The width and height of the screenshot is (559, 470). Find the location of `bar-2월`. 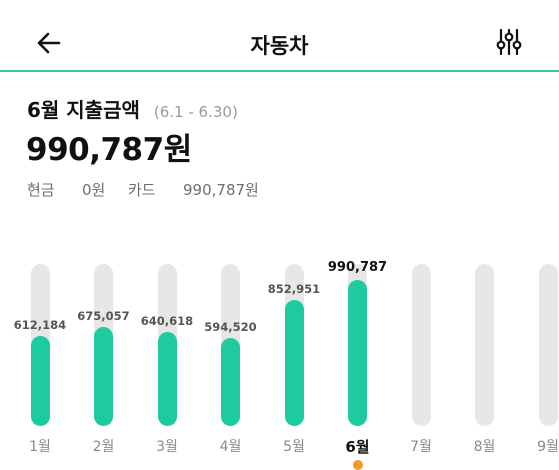

bar-2월 is located at coordinates (103, 376).